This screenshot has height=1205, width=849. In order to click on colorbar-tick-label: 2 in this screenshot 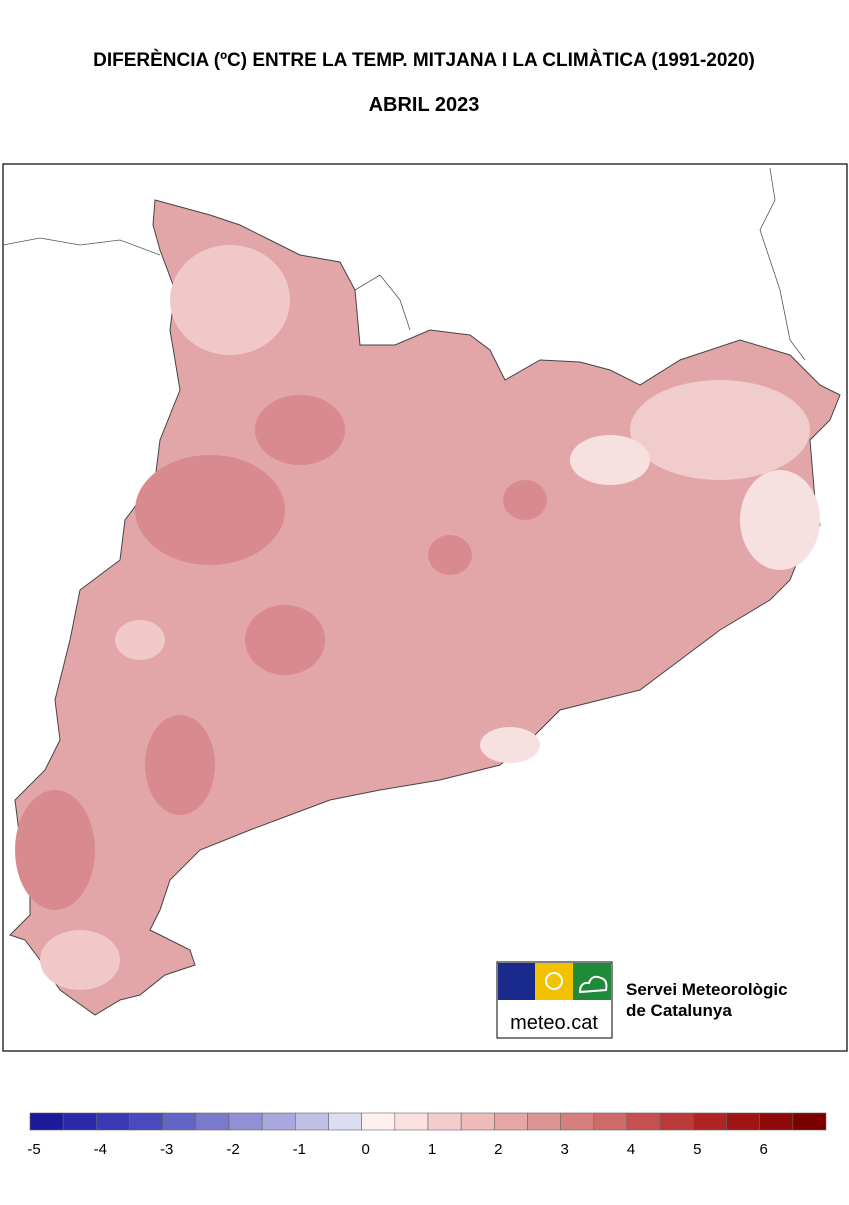, I will do `click(498, 1149)`.